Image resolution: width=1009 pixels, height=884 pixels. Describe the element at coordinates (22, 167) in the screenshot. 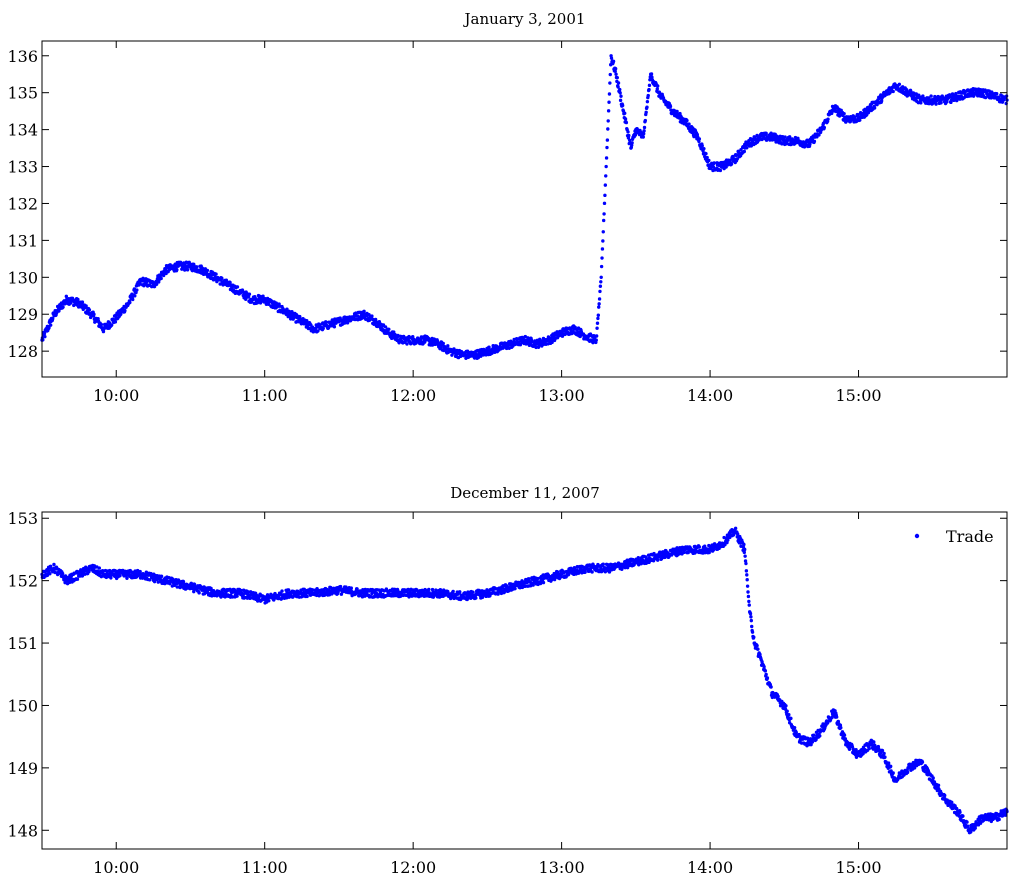

I see `y-tick-label: 133` at that location.